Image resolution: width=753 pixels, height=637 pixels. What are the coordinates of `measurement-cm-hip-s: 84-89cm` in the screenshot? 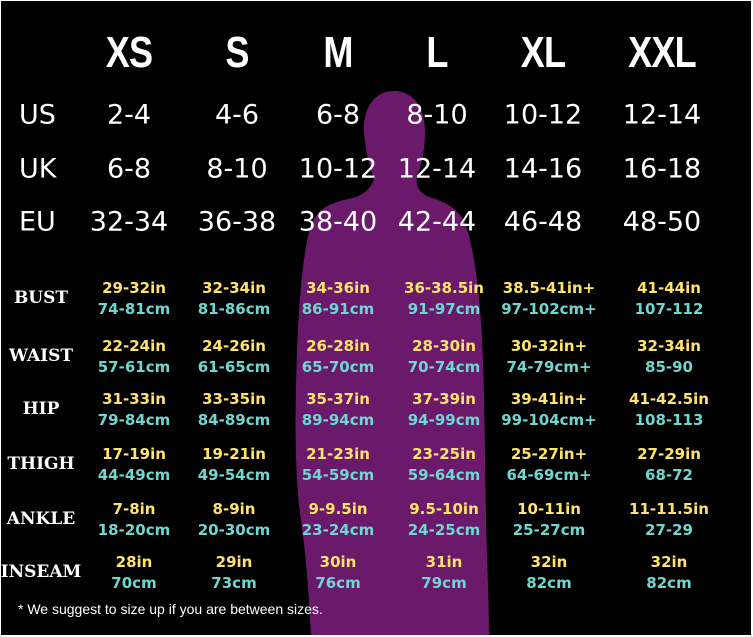 It's located at (234, 420).